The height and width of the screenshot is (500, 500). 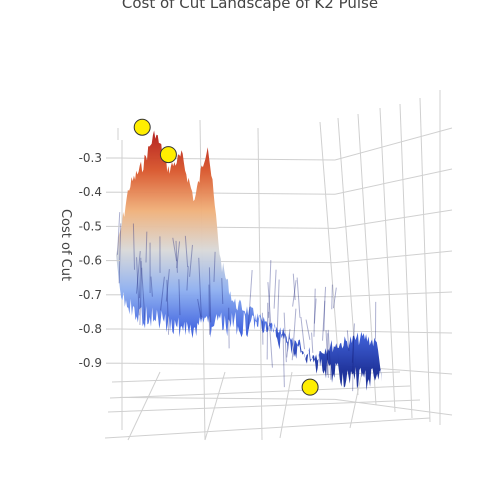 What do you see at coordinates (90, 329) in the screenshot?
I see `z-tick-label: -0.8` at bounding box center [90, 329].